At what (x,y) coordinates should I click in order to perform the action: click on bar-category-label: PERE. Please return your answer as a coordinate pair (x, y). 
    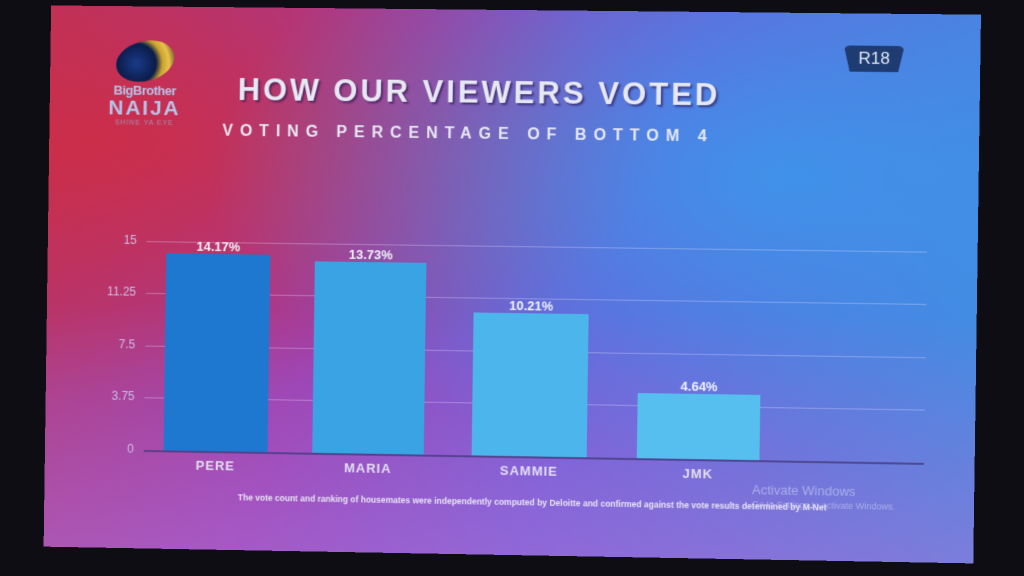
    Looking at the image, I should click on (215, 465).